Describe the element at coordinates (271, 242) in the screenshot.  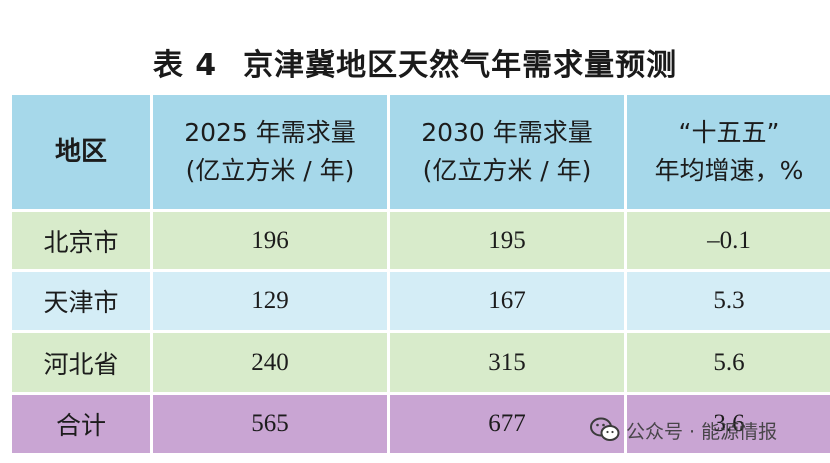
I see `demand-2025-cell: 196` at that location.